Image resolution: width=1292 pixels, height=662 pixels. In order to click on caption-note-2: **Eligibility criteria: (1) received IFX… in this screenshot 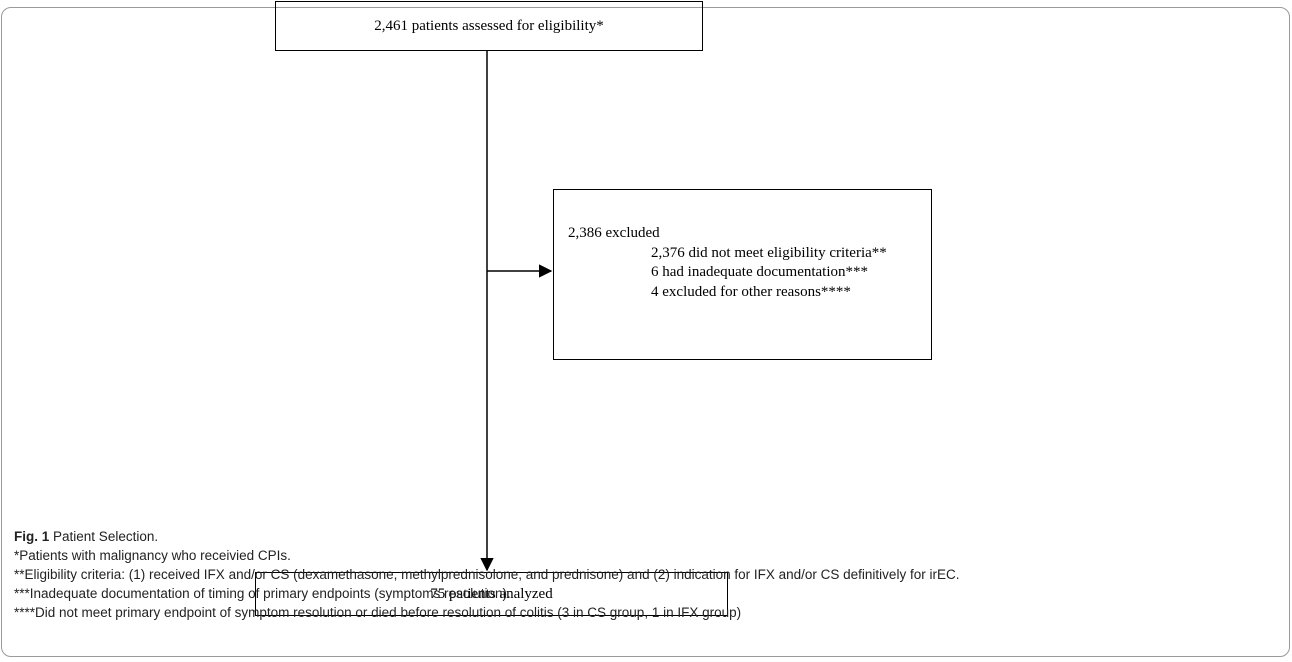, I will do `click(487, 574)`.